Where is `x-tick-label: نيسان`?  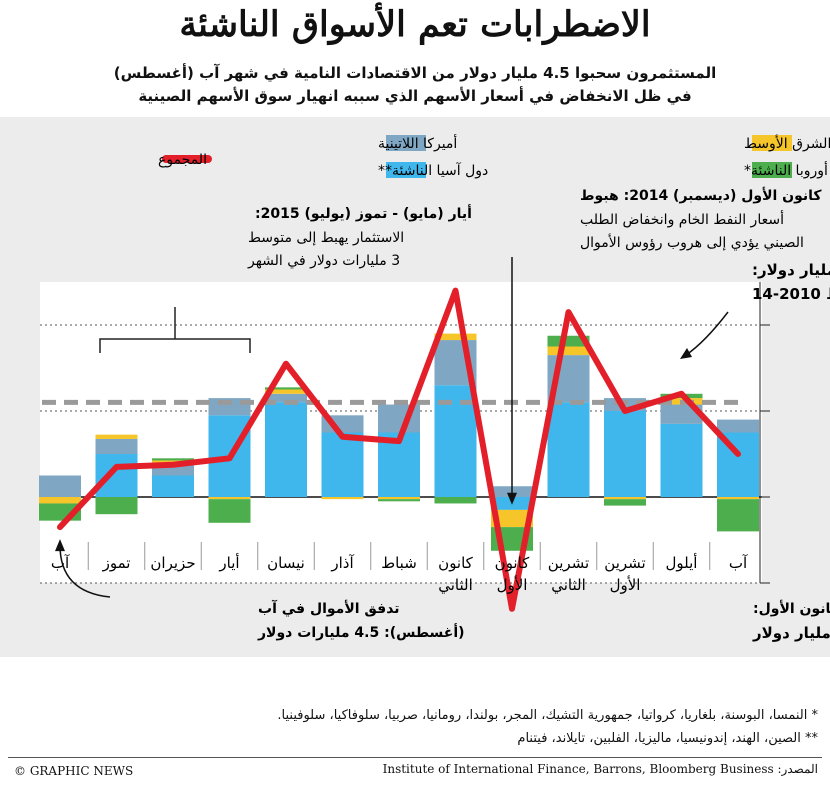 x-tick-label: نيسان is located at coordinates (286, 563).